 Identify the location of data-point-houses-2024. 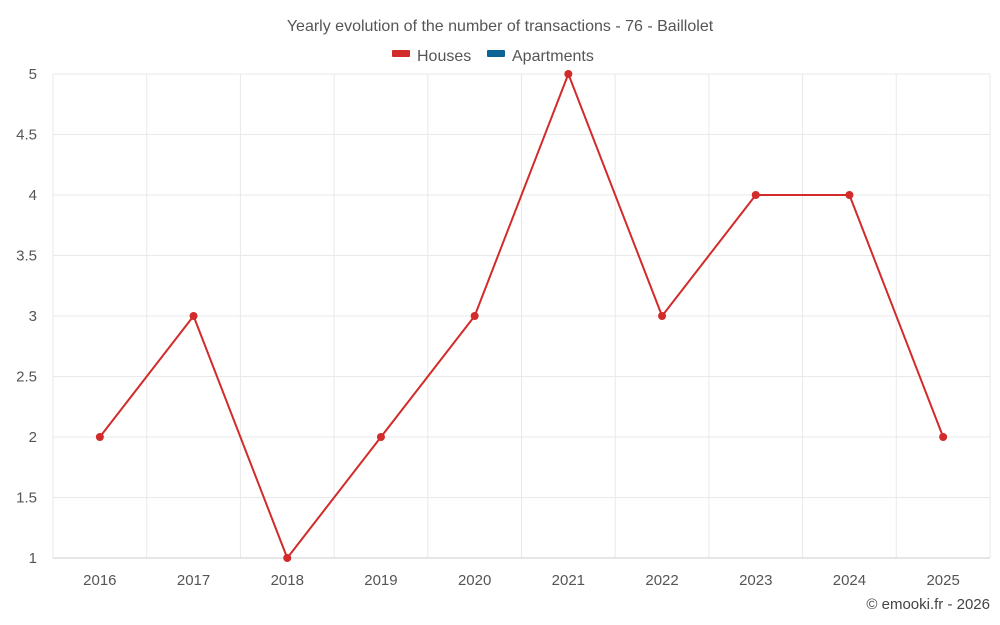
(849, 195).